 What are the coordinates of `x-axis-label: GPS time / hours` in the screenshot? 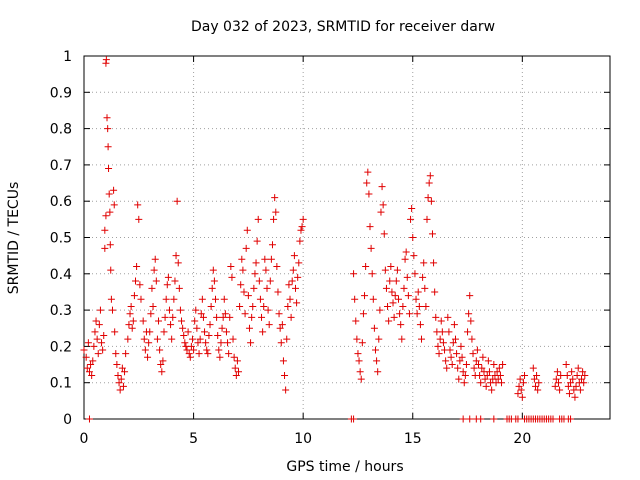 It's located at (344, 467).